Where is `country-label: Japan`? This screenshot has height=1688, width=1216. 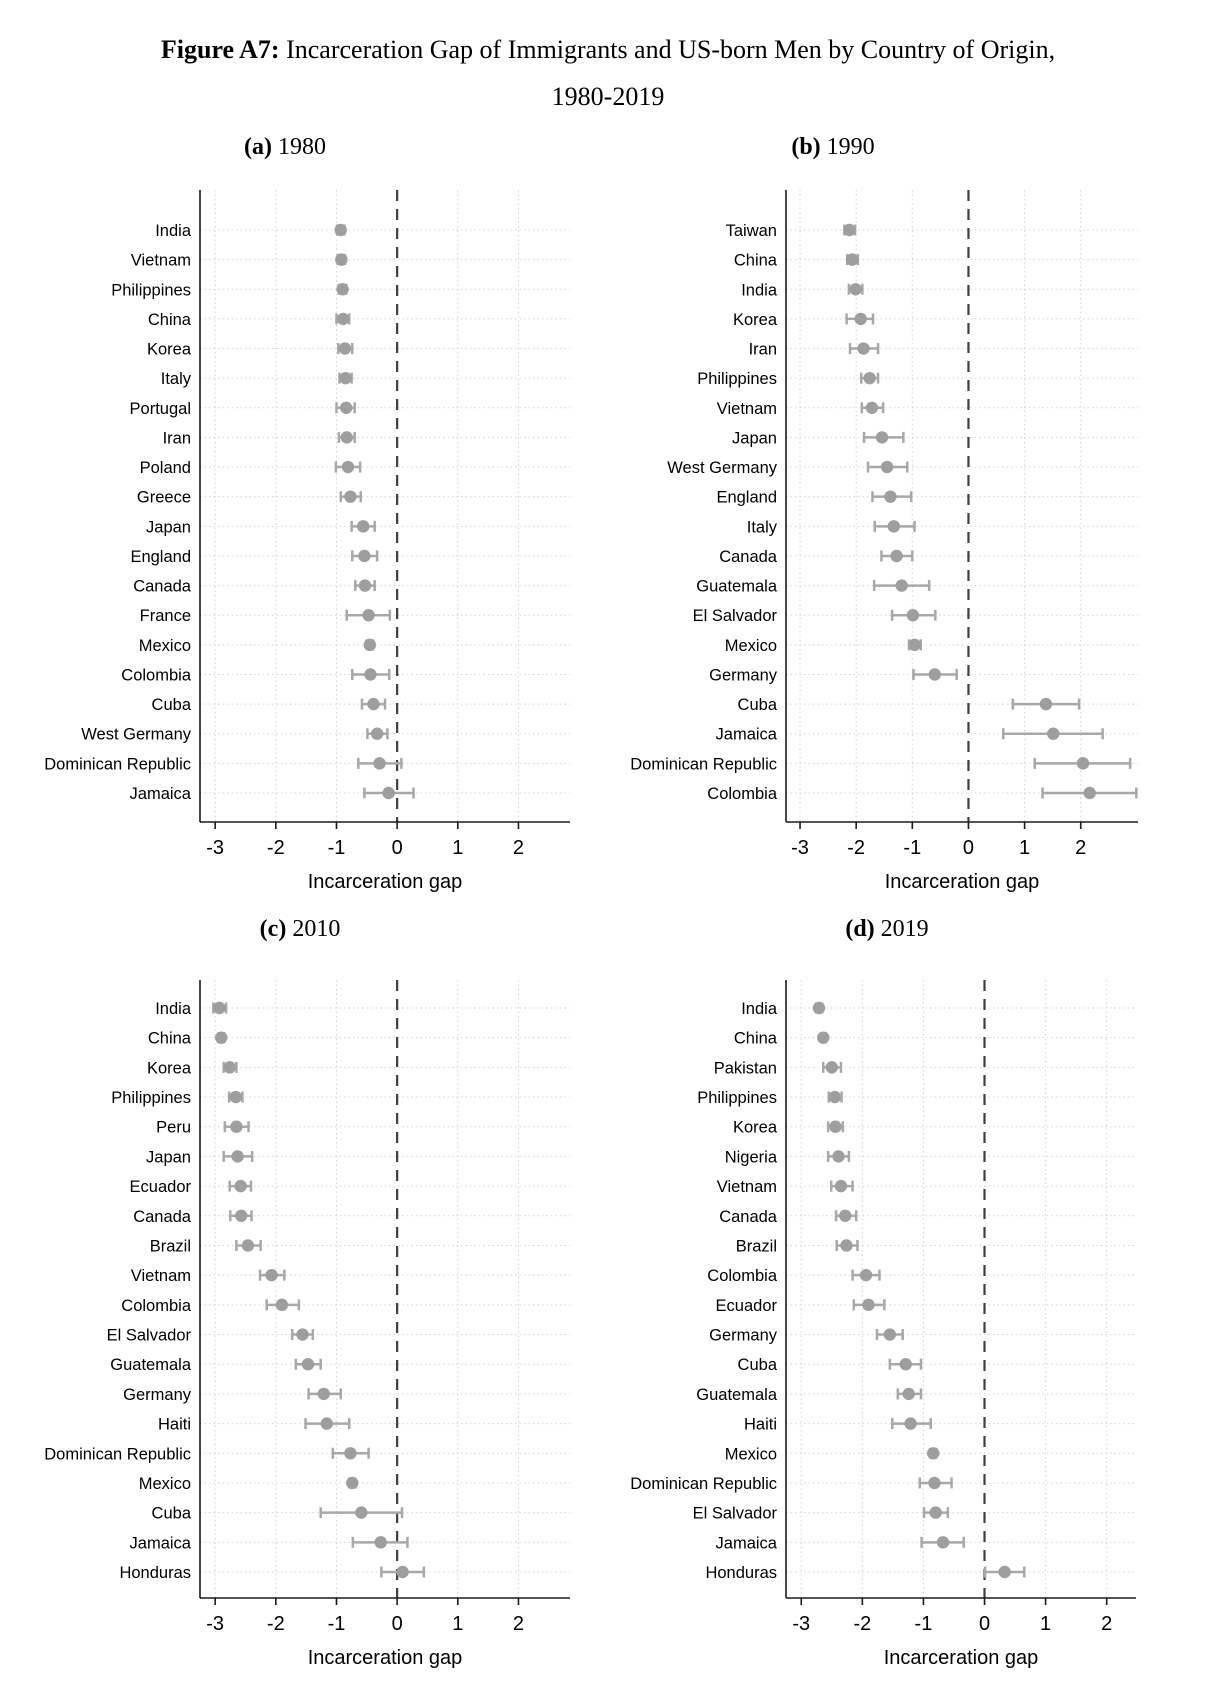
country-label: Japan is located at coordinates (168, 1157).